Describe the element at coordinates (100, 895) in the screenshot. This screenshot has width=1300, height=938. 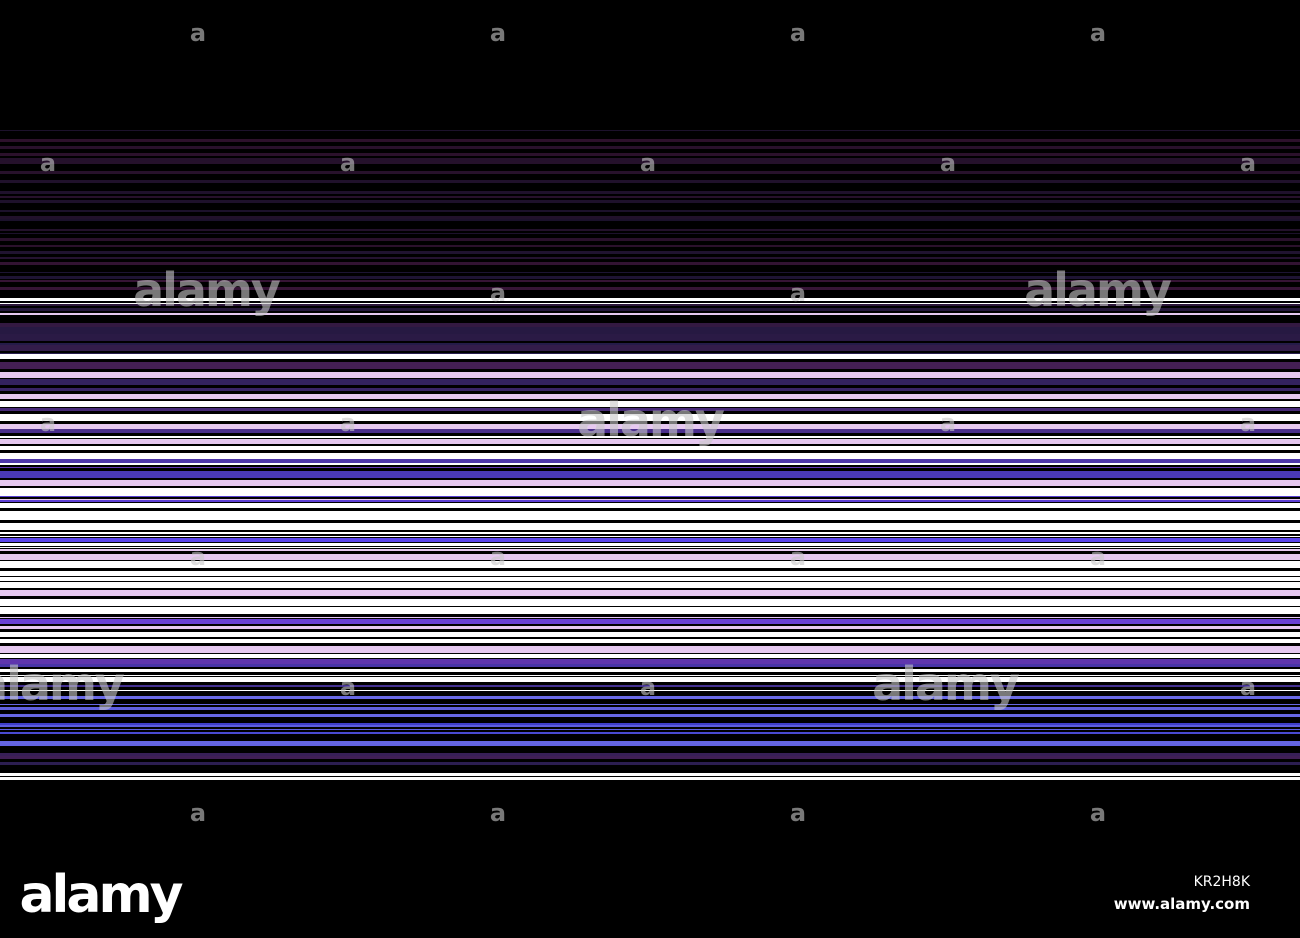
I see `logo: alamy` at that location.